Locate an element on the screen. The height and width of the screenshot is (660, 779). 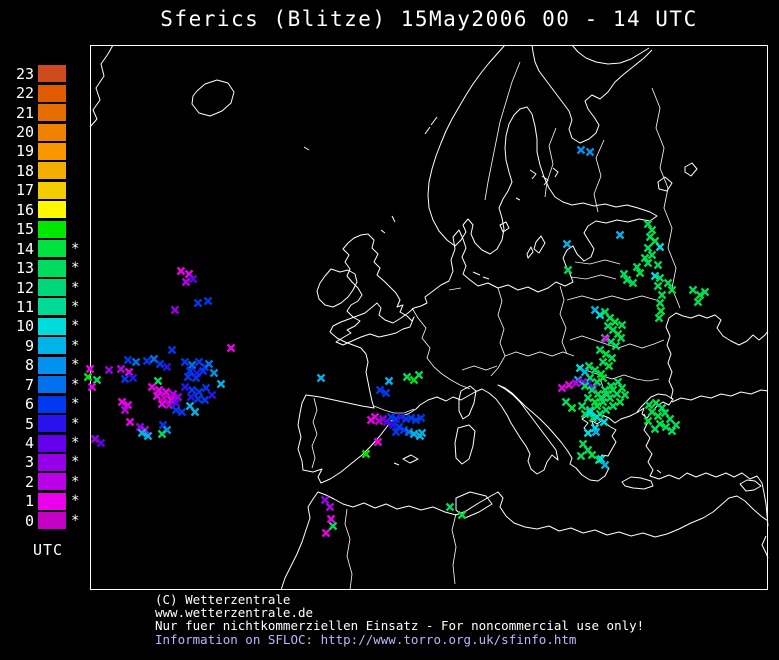
coastline-africa is located at coordinates (524, 541).